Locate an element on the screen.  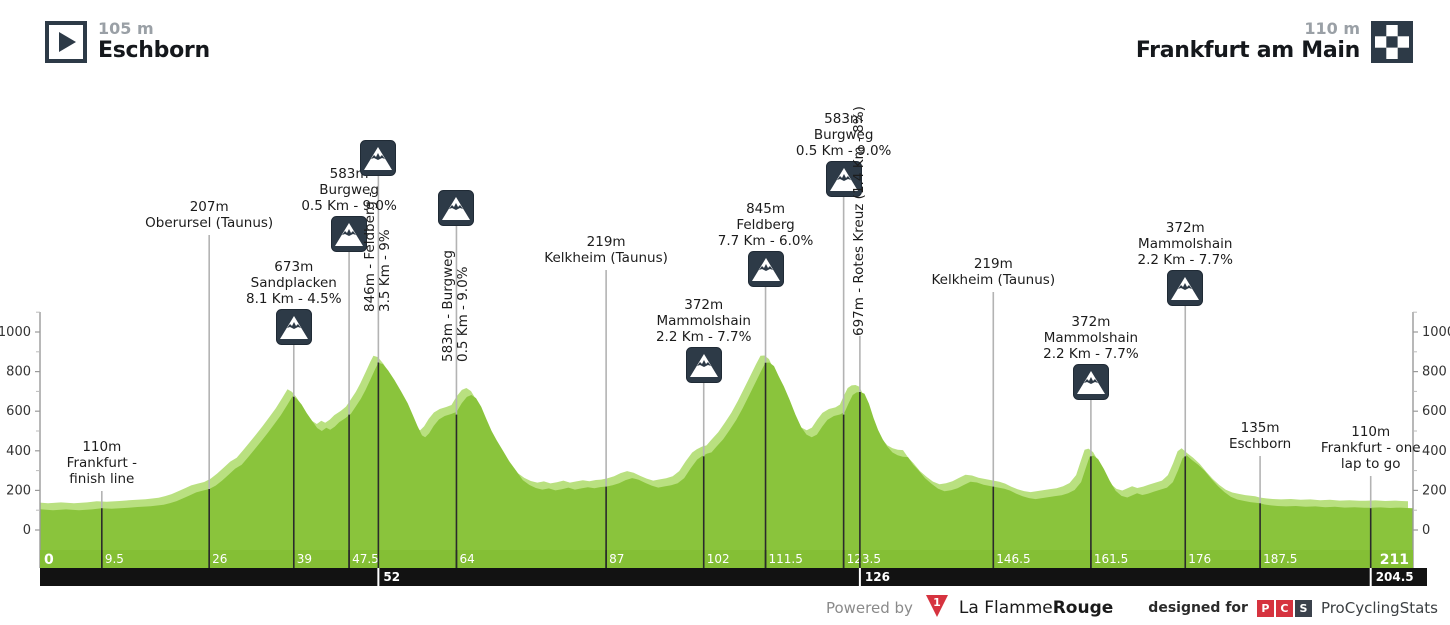
pcs-logo: P C S is located at coordinates (1284, 608).